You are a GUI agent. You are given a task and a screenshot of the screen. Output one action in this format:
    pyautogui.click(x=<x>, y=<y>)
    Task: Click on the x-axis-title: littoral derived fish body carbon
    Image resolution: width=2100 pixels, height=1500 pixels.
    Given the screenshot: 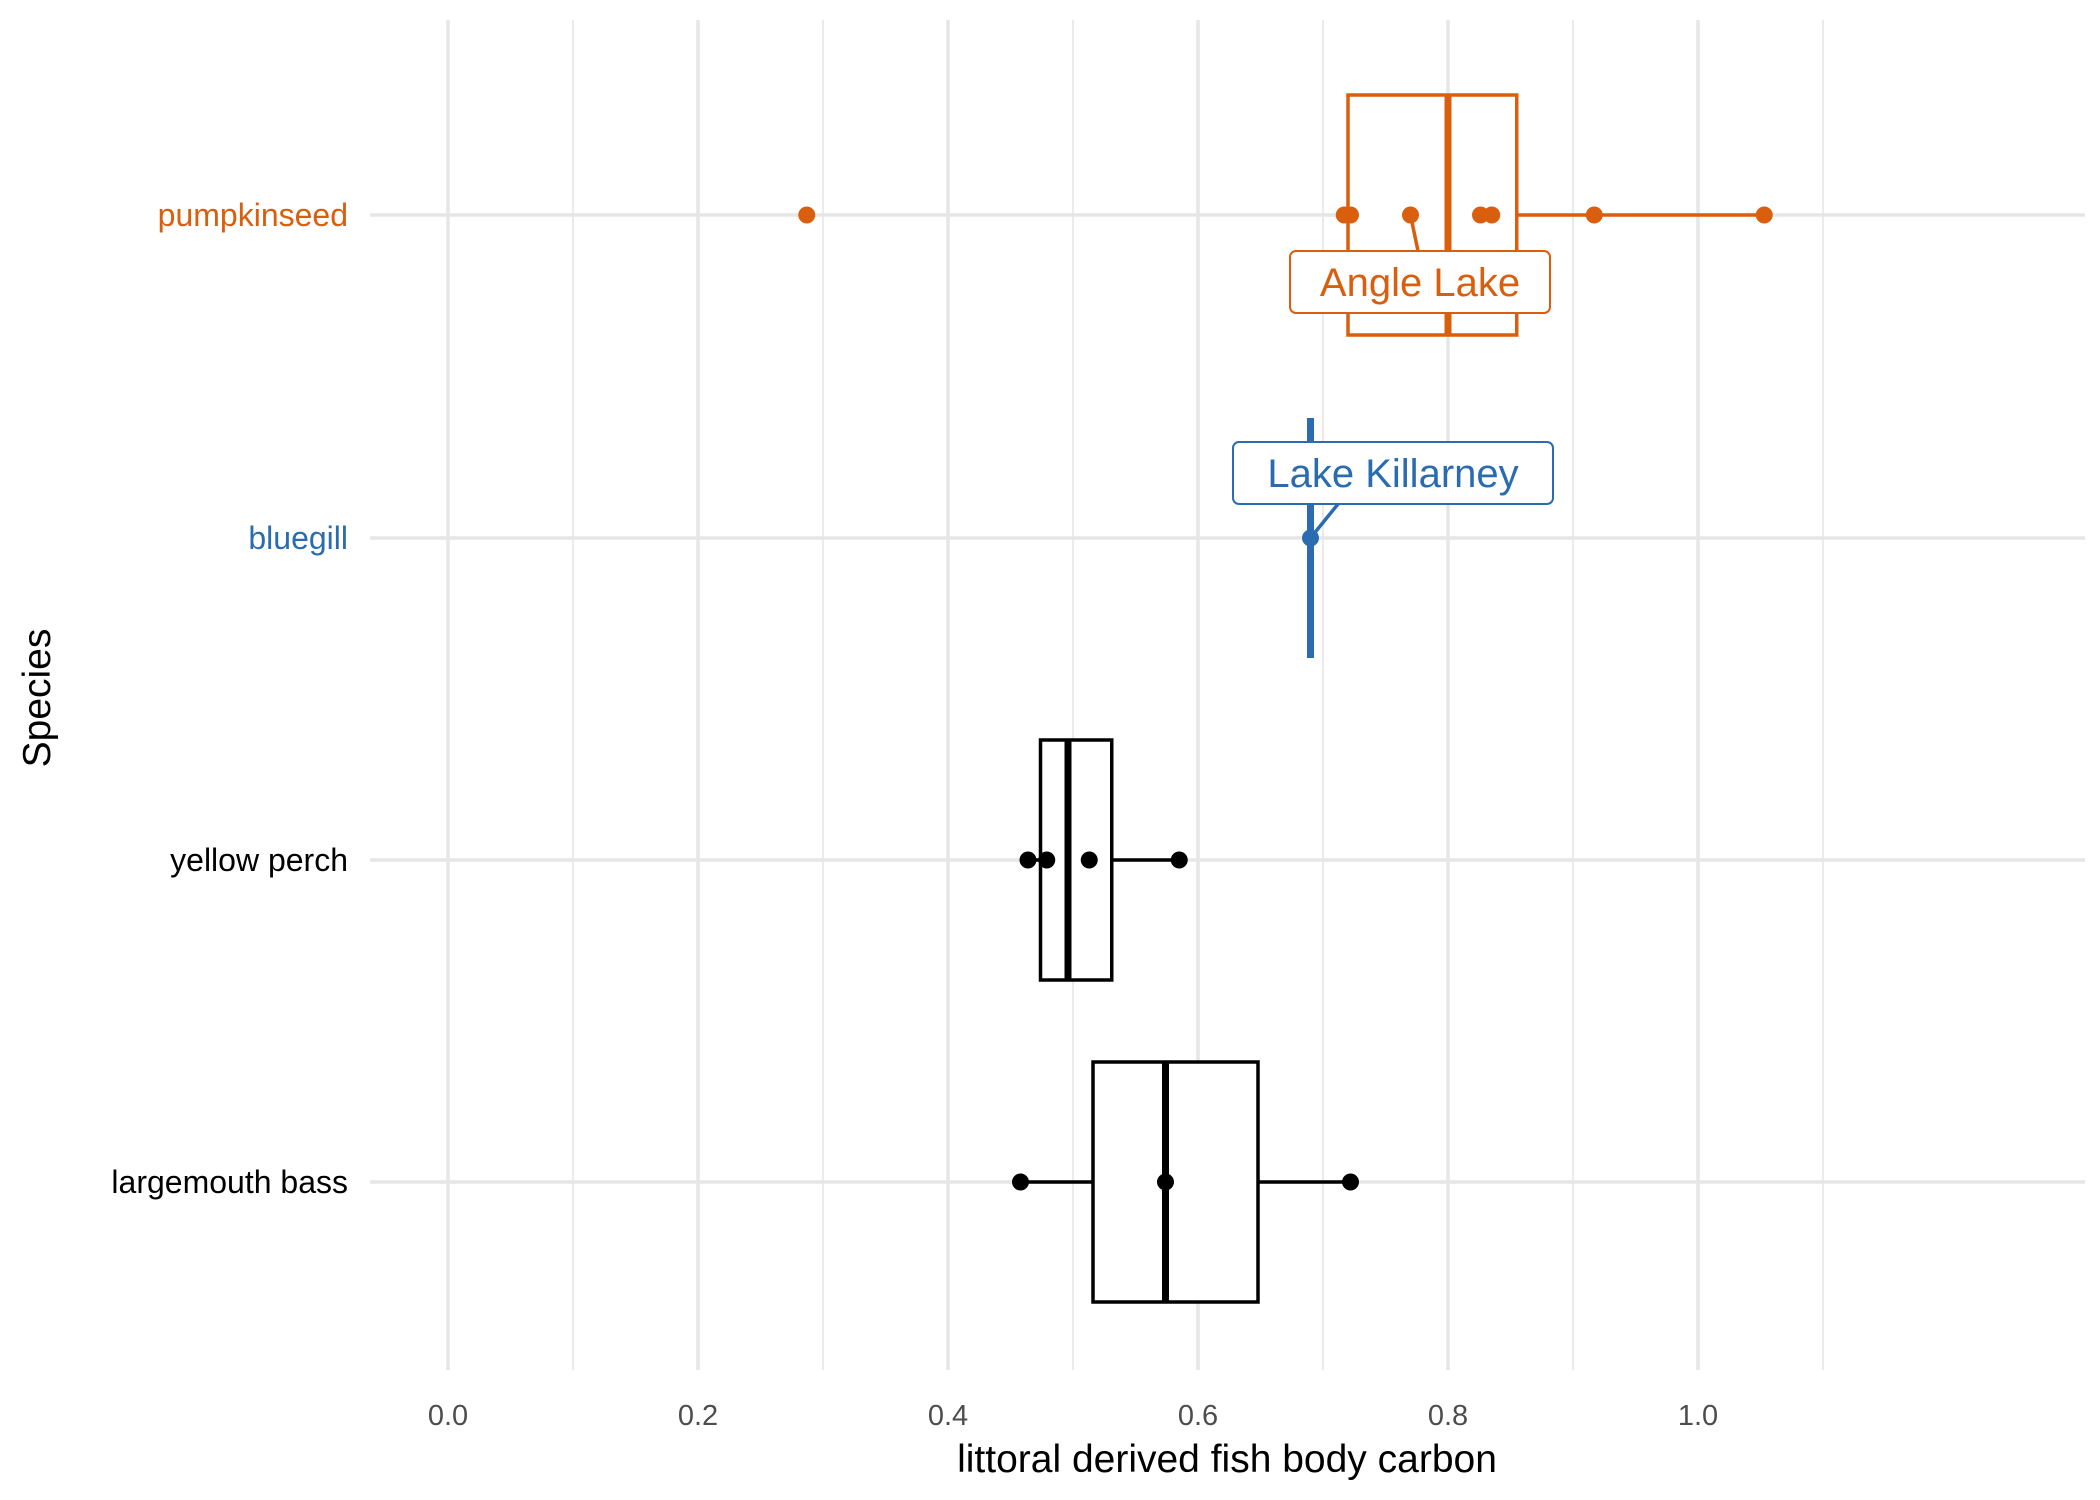 What is the action you would take?
    pyautogui.click(x=1227, y=1459)
    